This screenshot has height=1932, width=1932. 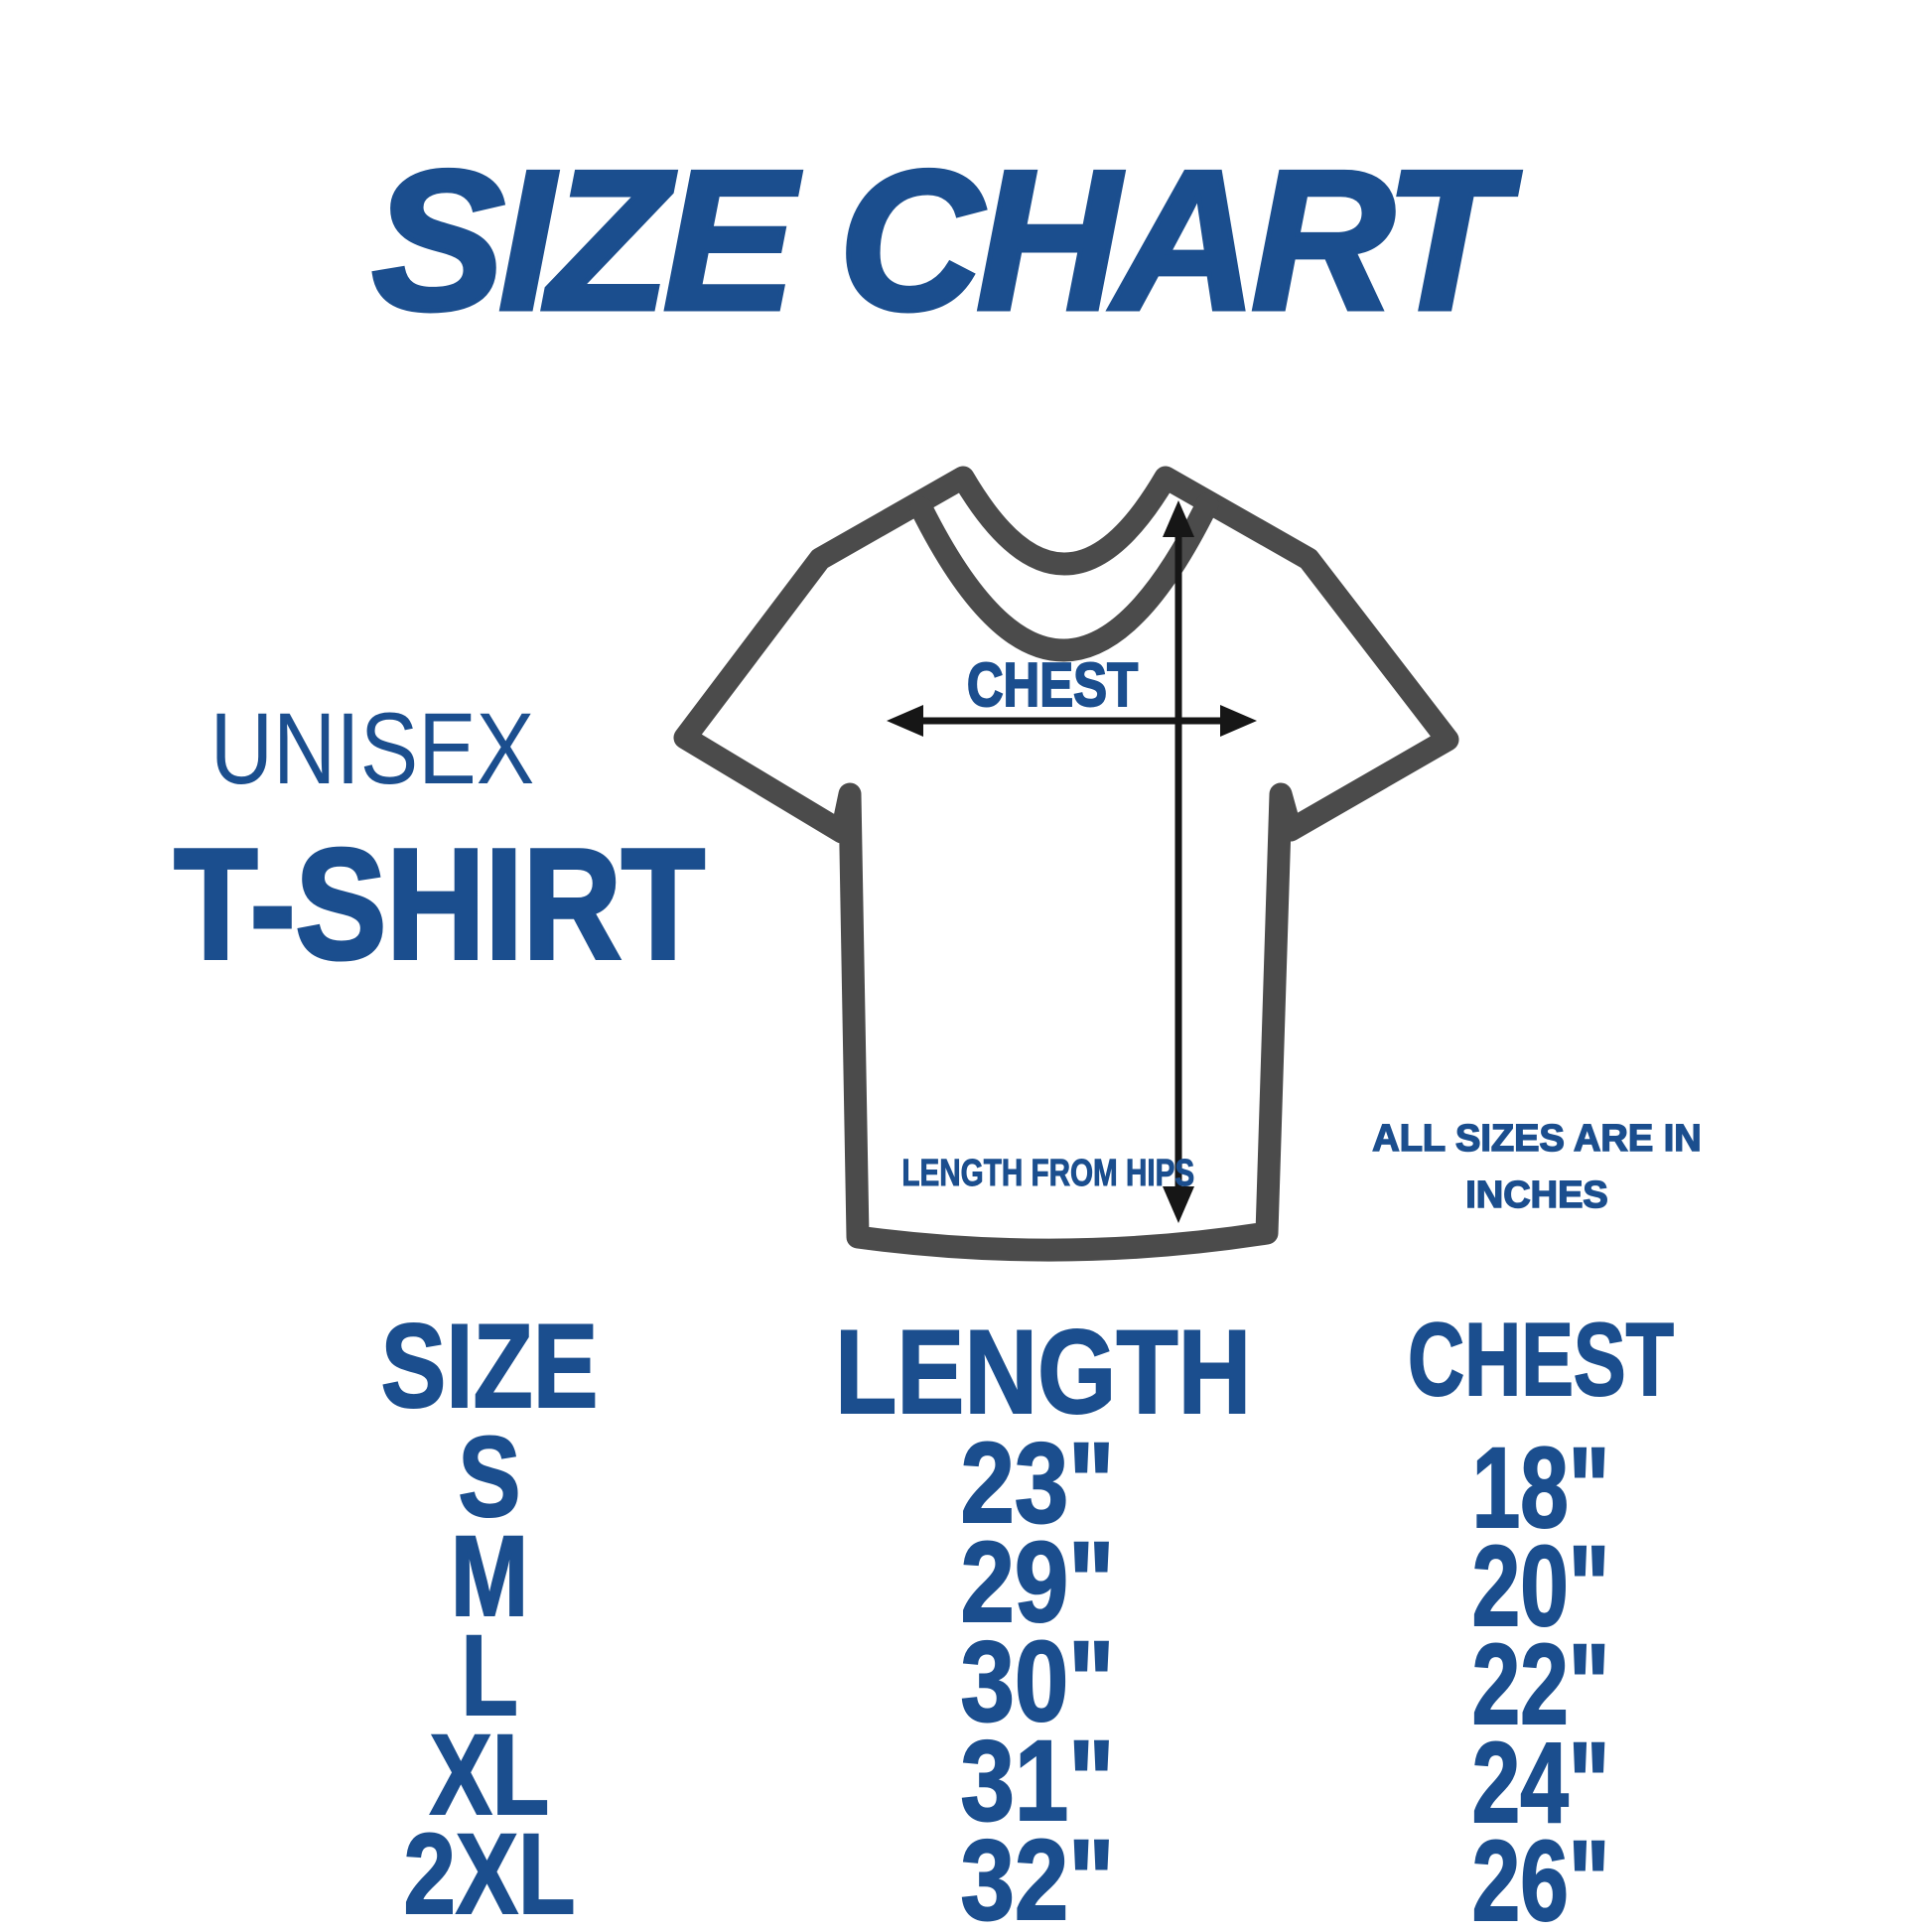 I want to click on chest-cell: 20", so click(x=1541, y=1587).